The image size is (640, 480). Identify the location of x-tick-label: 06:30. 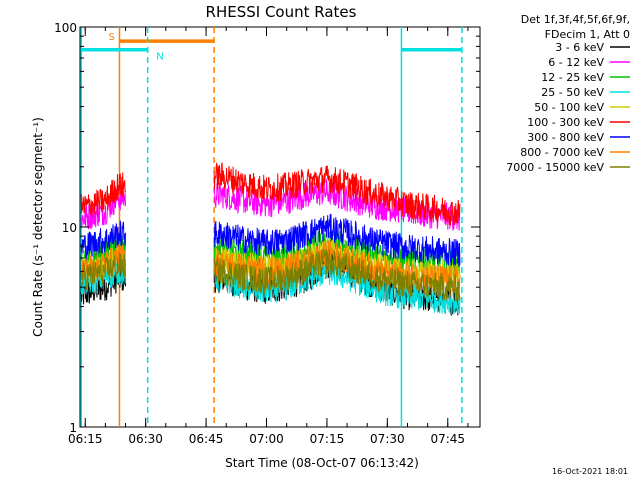
(145, 439).